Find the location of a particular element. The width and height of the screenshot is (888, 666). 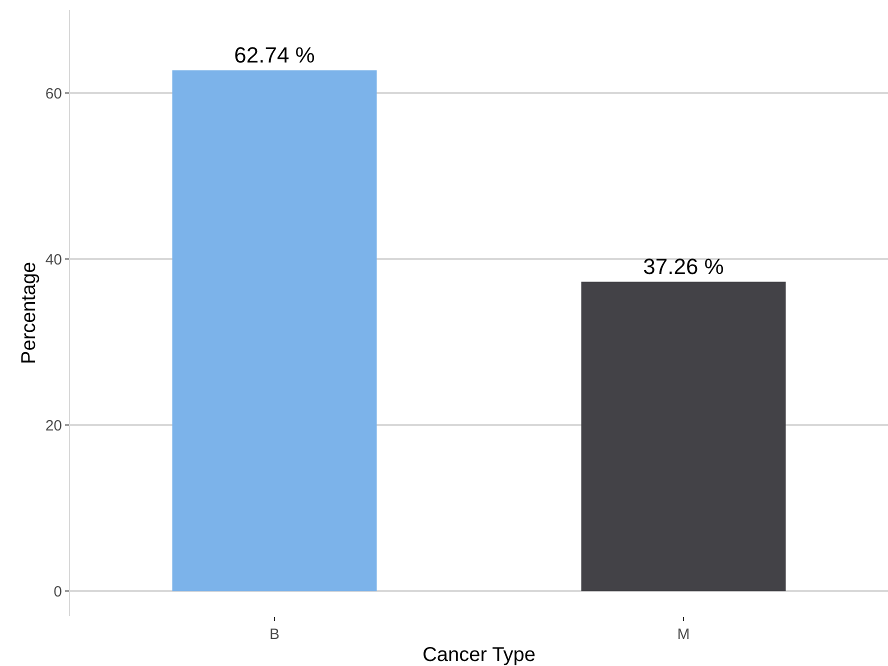

y-tick-label: 60 is located at coordinates (53, 93).